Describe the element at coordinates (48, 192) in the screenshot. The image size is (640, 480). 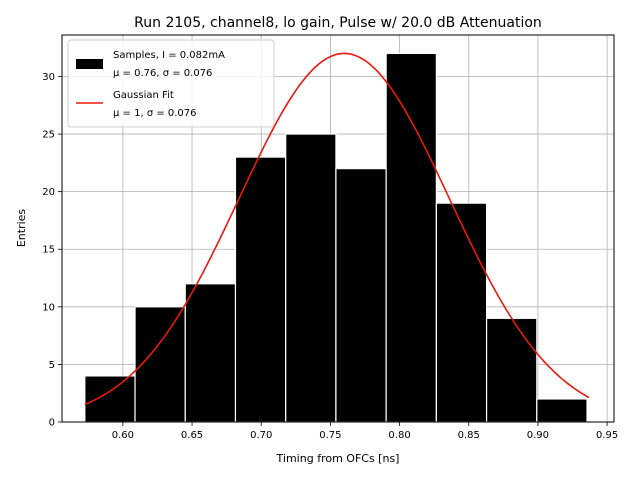
I see `y-tick-label: 20` at that location.